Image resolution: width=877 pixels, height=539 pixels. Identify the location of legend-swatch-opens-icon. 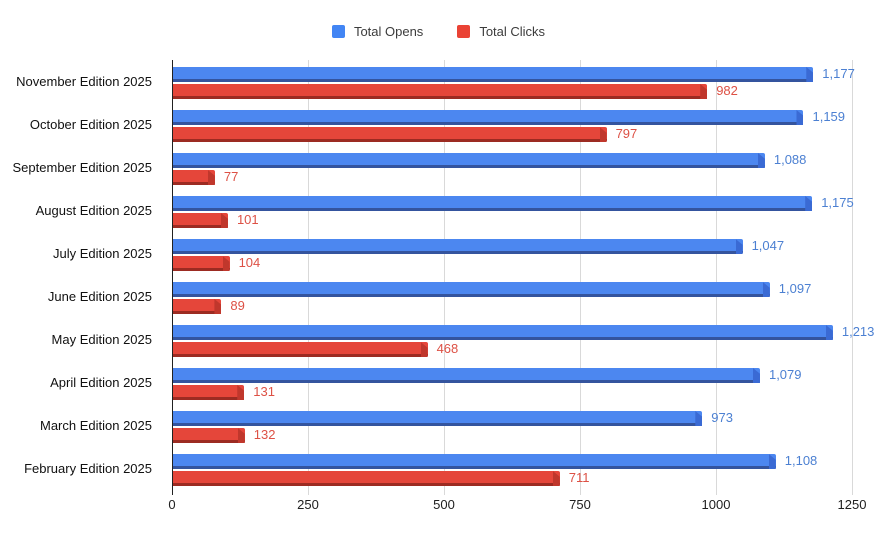
(338, 31).